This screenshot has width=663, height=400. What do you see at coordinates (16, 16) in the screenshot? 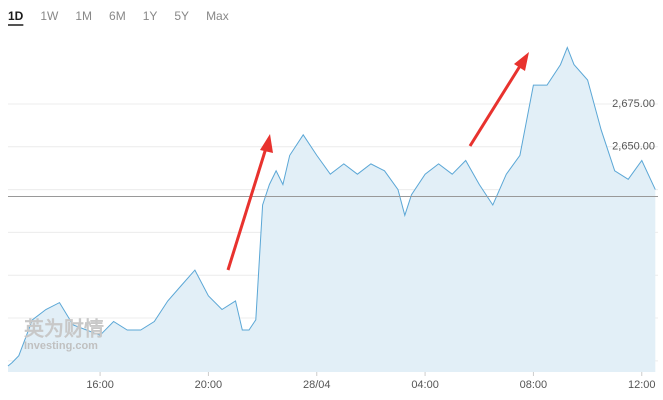
I see `range-tab: 1D` at bounding box center [16, 16].